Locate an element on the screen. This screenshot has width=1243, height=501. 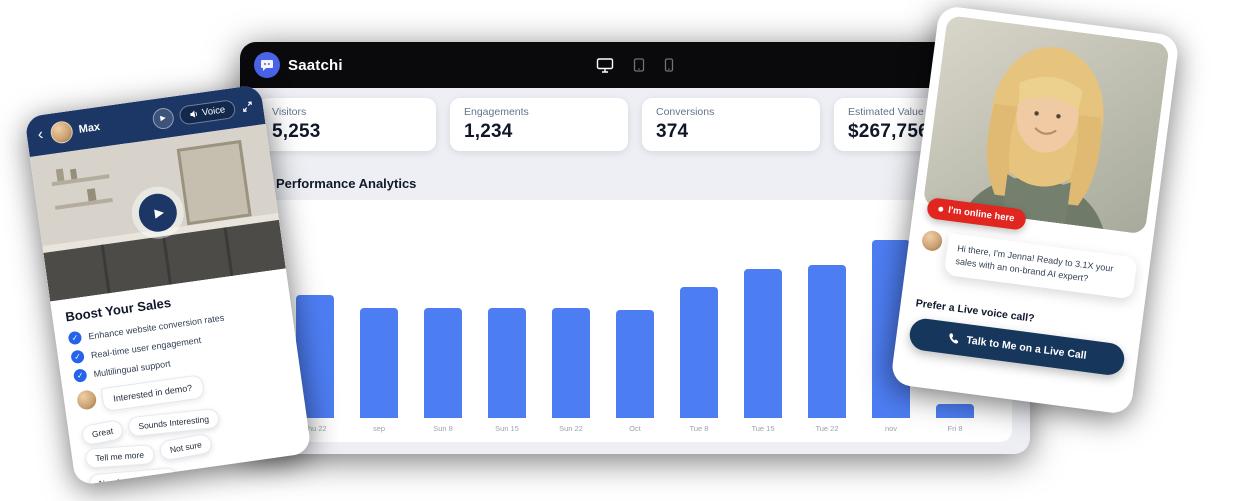
stat-value: $267,756 is located at coordinates (888, 131).